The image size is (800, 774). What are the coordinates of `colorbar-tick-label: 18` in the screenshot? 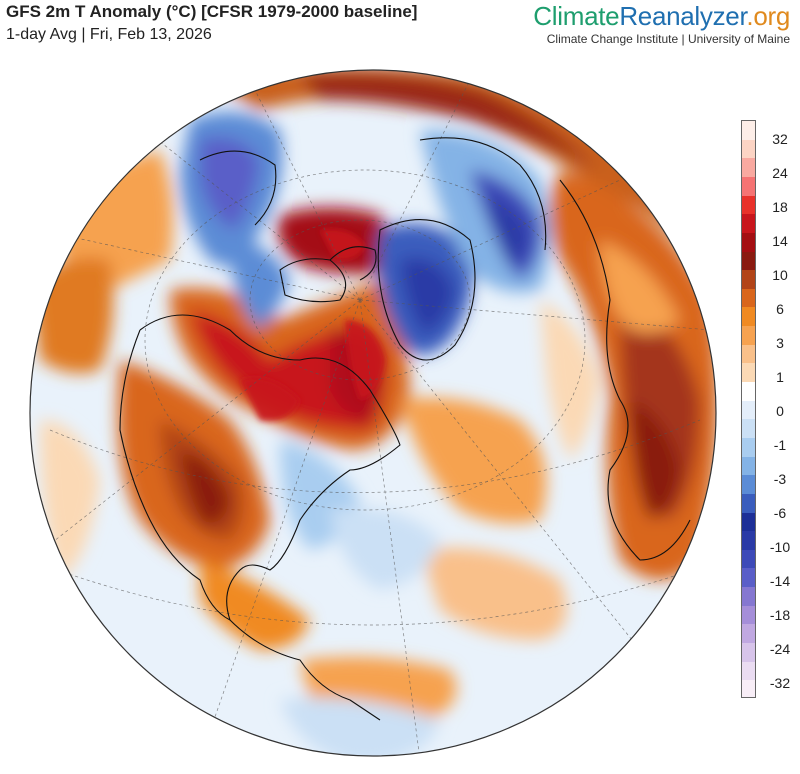 It's located at (780, 207).